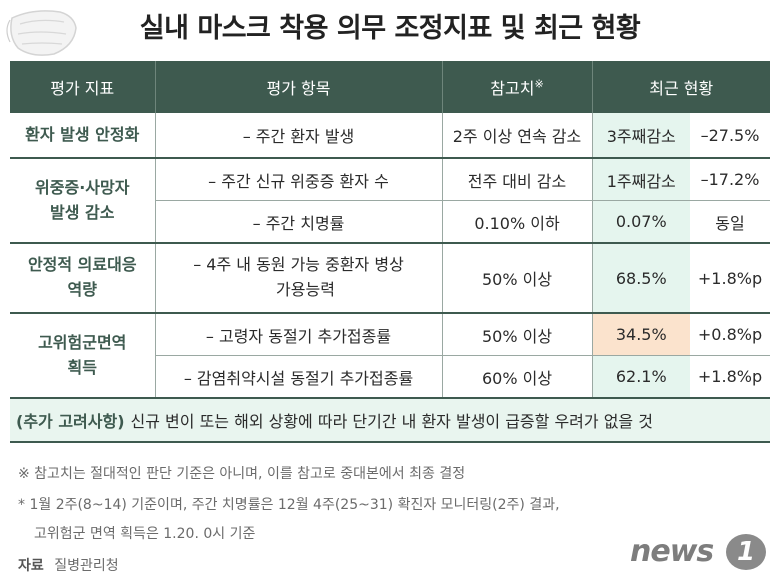 The width and height of the screenshot is (780, 588). Describe the element at coordinates (70, 421) in the screenshot. I see `note-label: (추가 고려사항)` at that location.